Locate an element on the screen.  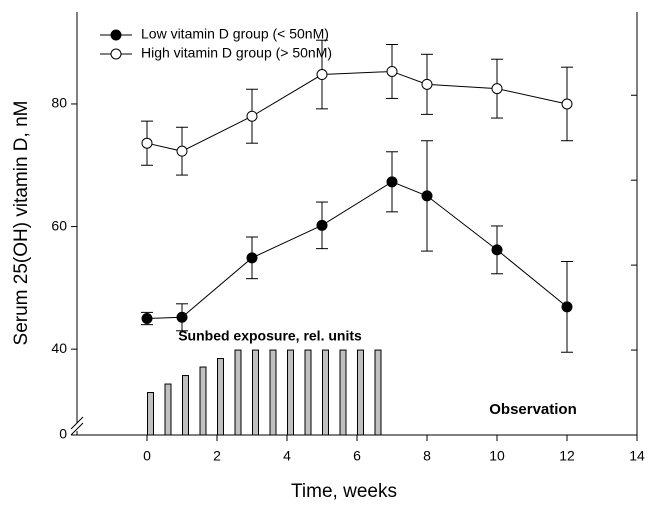
x-axis-label: Time, weeks is located at coordinates (344, 491).